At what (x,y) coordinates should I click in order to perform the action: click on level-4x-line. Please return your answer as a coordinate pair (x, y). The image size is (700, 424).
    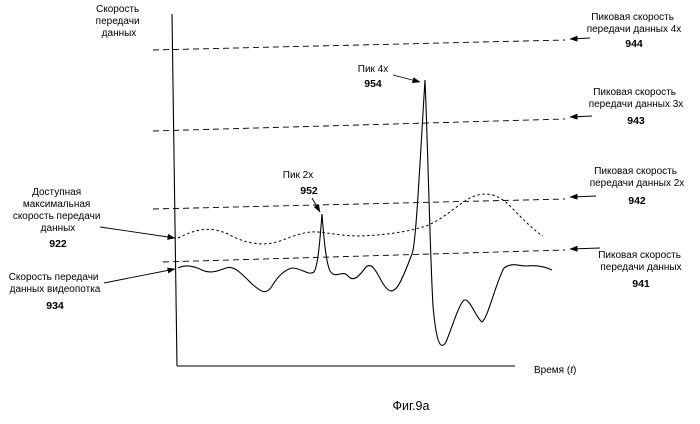
    Looking at the image, I should click on (359, 45).